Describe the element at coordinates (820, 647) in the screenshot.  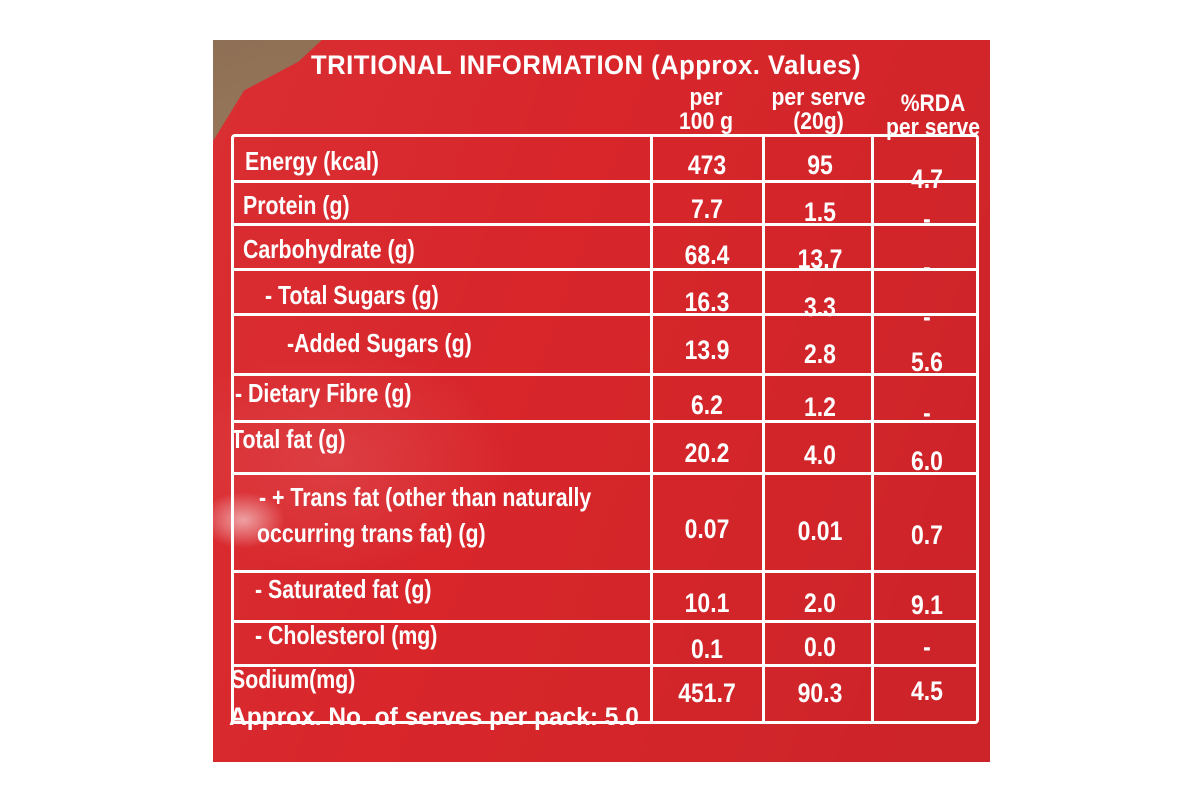
I see `cell-per-serve: 0.0` at that location.